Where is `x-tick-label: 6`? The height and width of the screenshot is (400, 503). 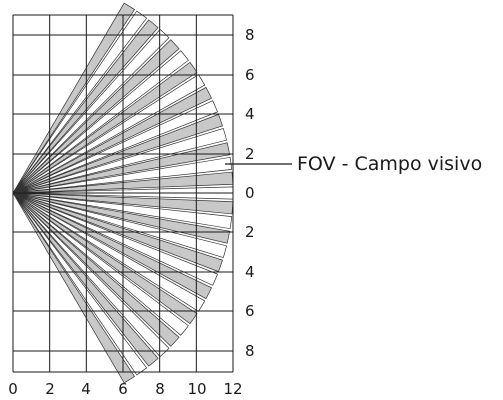
x-tick-label: 6 is located at coordinates (123, 389).